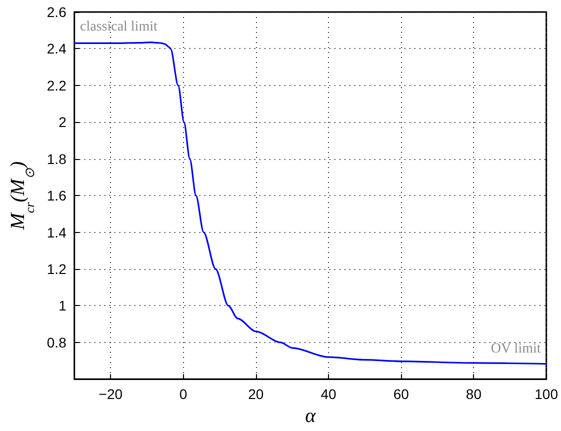  I want to click on y-tick-label: 1.2, so click(56, 268).